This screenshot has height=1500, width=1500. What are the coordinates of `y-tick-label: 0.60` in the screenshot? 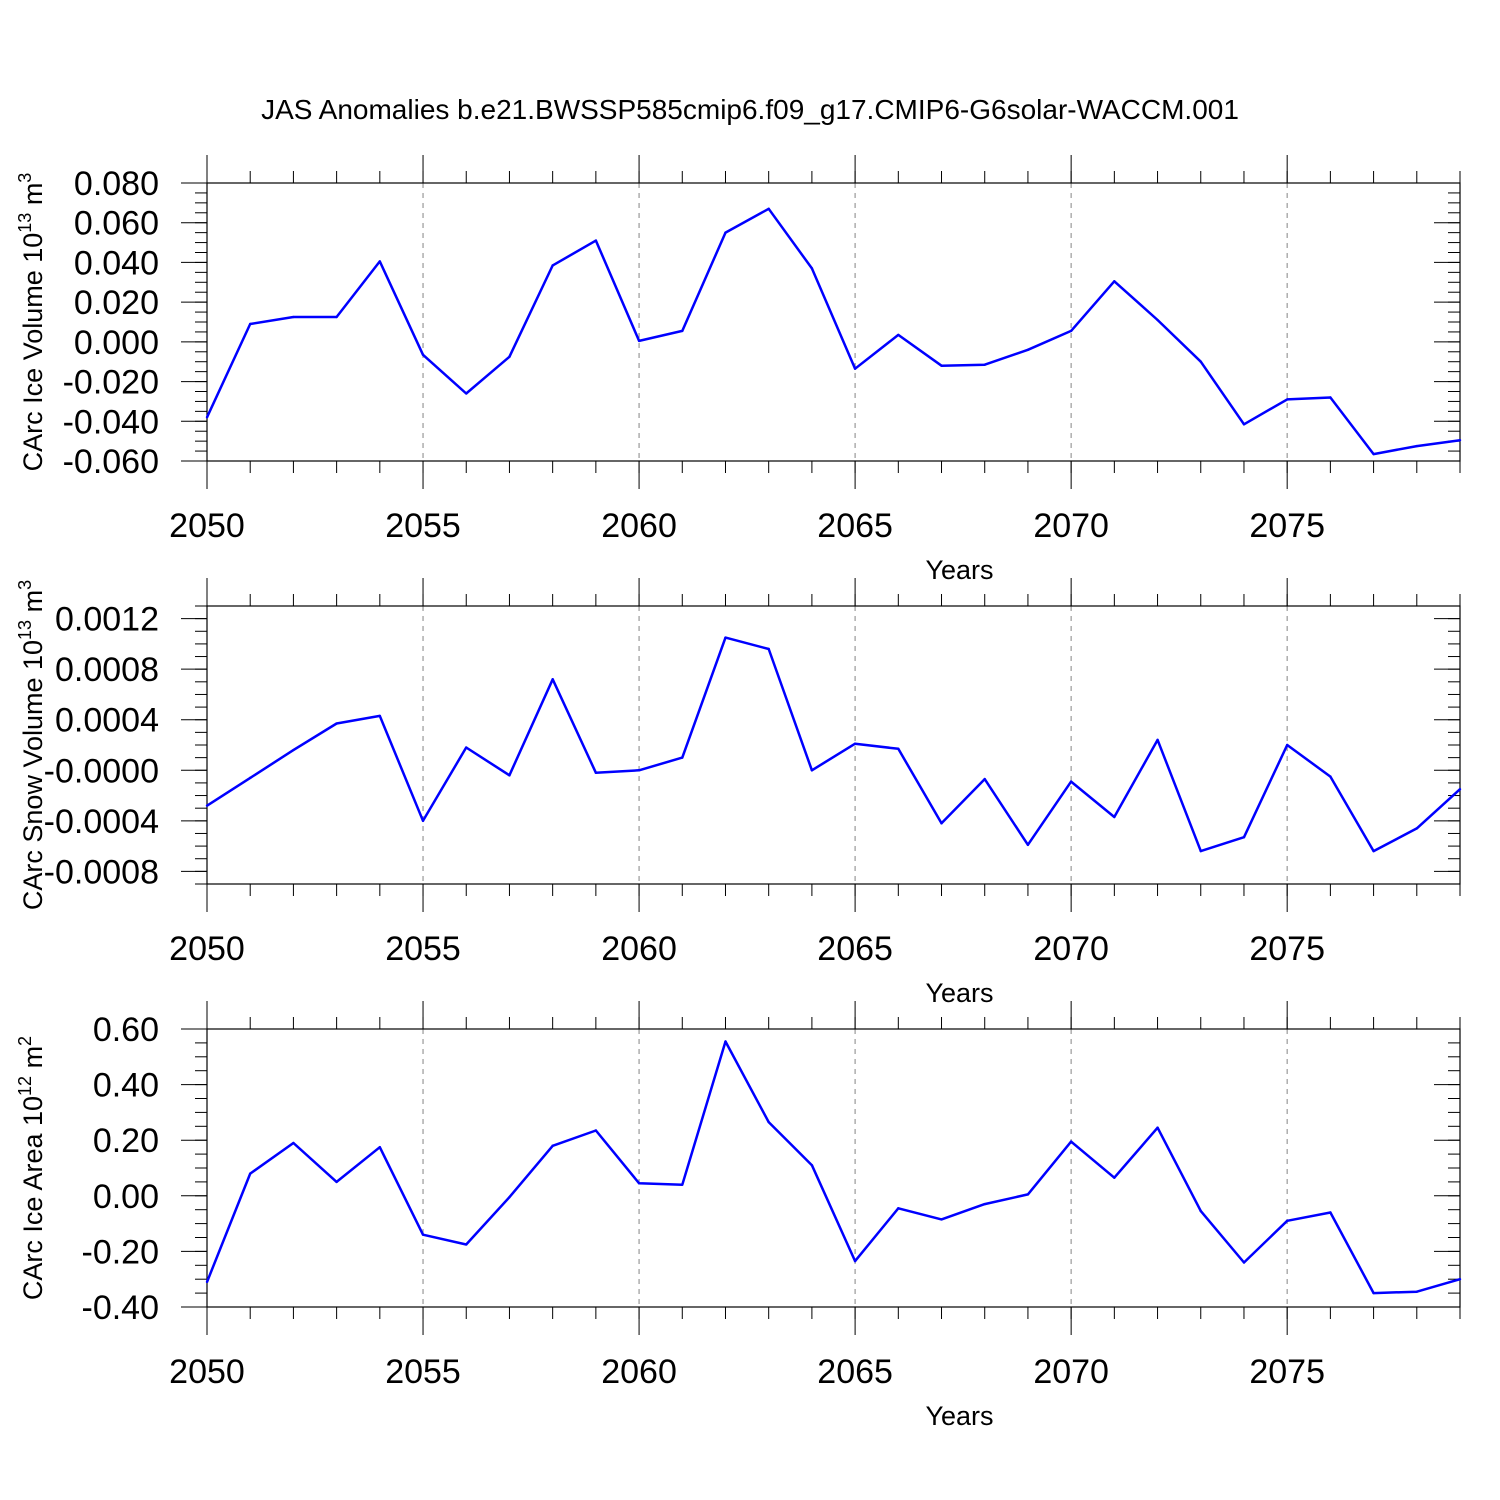 It's located at (126, 1030).